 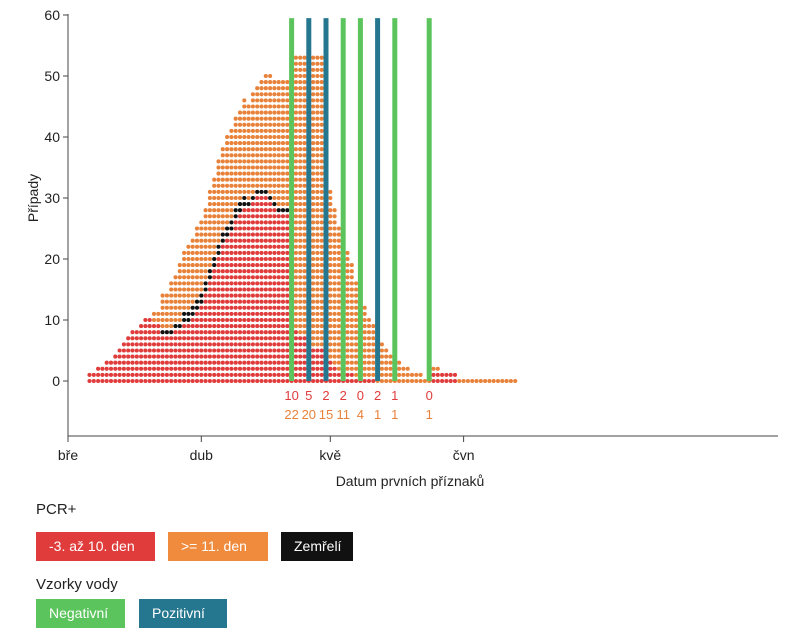 What do you see at coordinates (244, 204) in the screenshot?
I see `case-dot-dead` at bounding box center [244, 204].